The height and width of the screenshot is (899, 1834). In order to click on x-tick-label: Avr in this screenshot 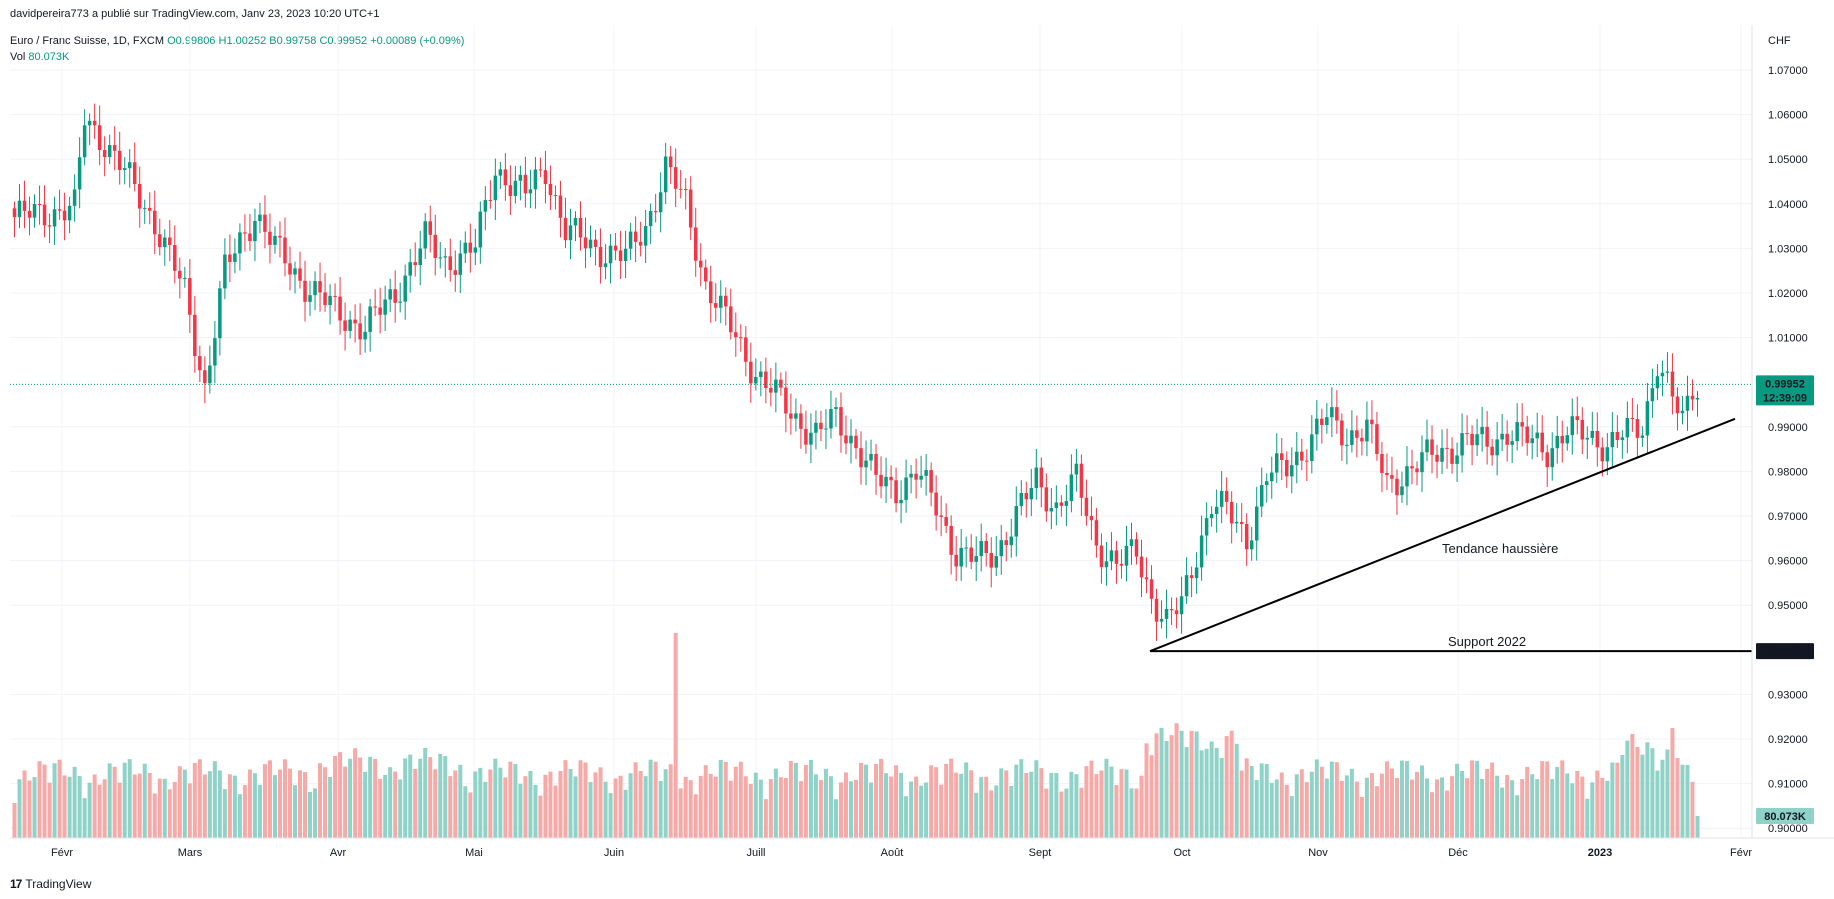, I will do `click(338, 853)`.